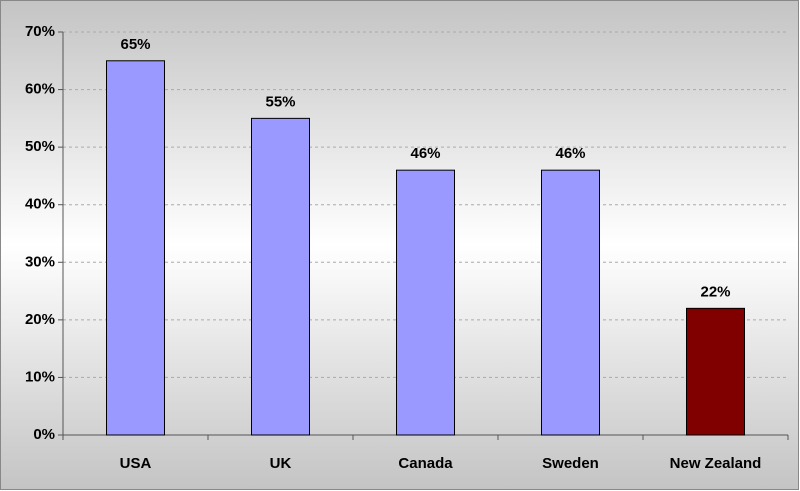 The height and width of the screenshot is (491, 800). What do you see at coordinates (715, 291) in the screenshot?
I see `value-label: 22%` at bounding box center [715, 291].